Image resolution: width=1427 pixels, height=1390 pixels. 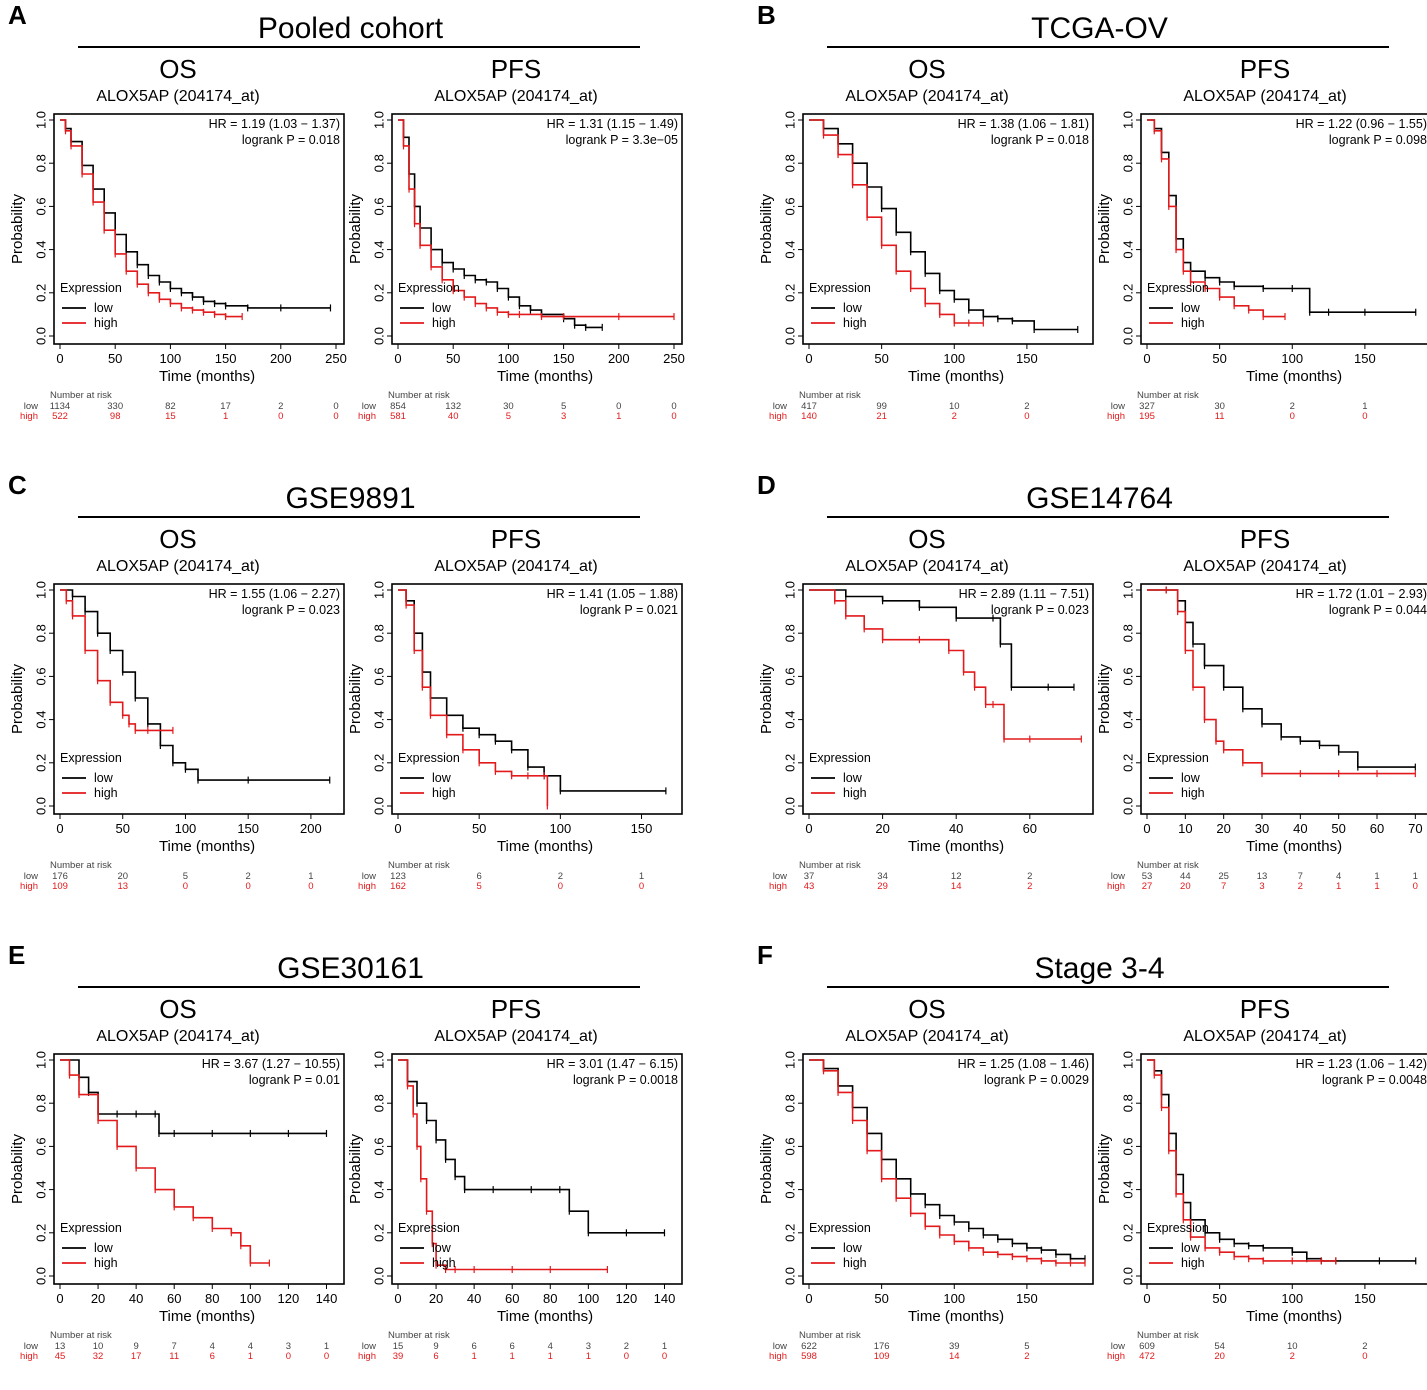 I want to click on risk-count-low: 622, so click(x=809, y=1346).